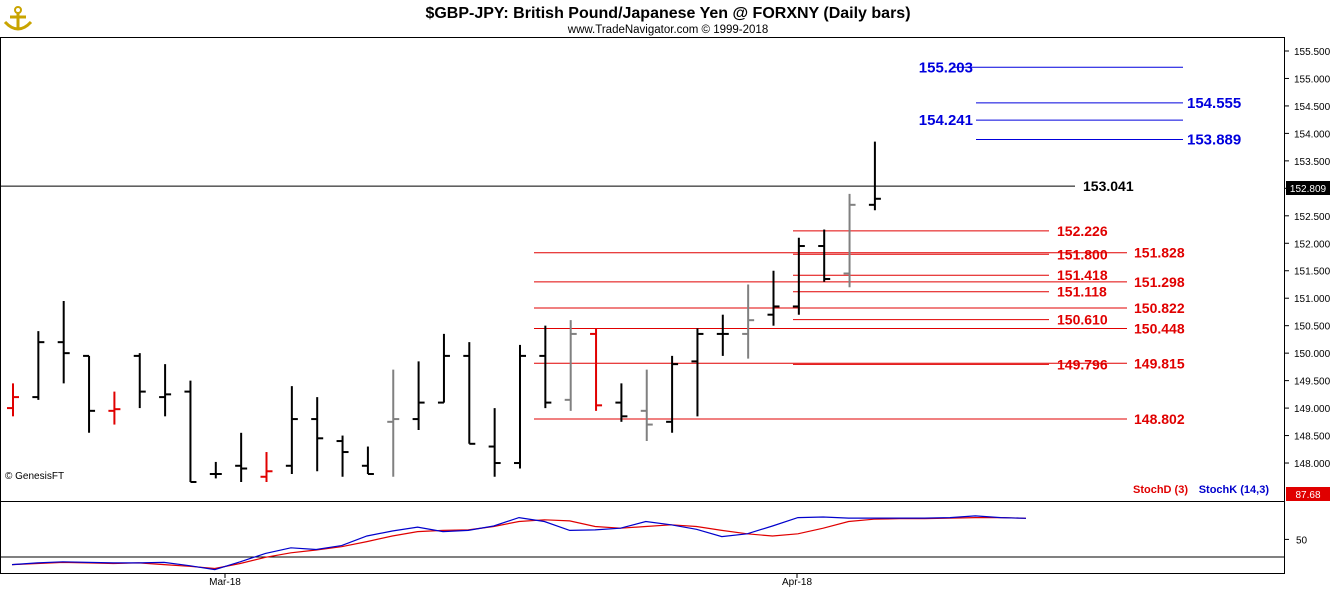  What do you see at coordinates (1312, 162) in the screenshot?
I see `price-axis-label: 153.500` at bounding box center [1312, 162].